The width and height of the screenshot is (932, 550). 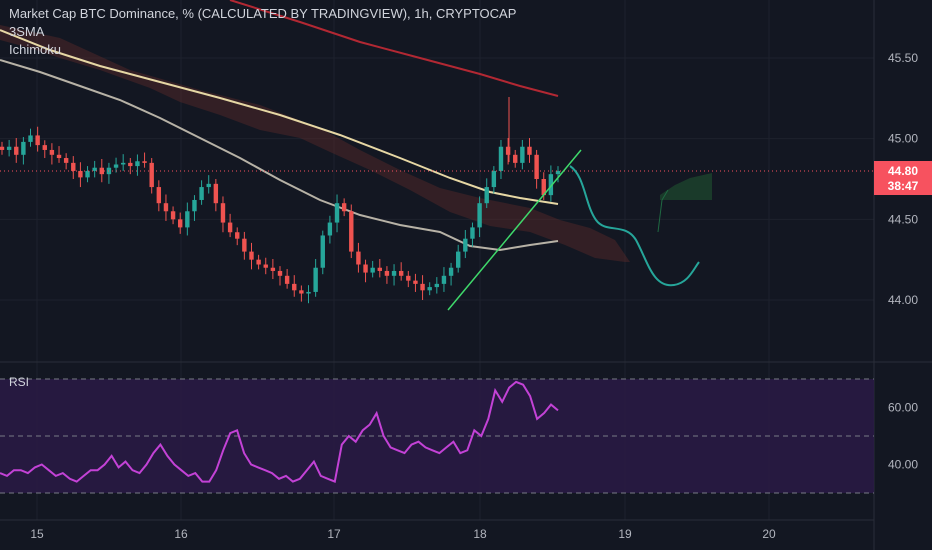 I want to click on time-label: 16, so click(x=181, y=534).